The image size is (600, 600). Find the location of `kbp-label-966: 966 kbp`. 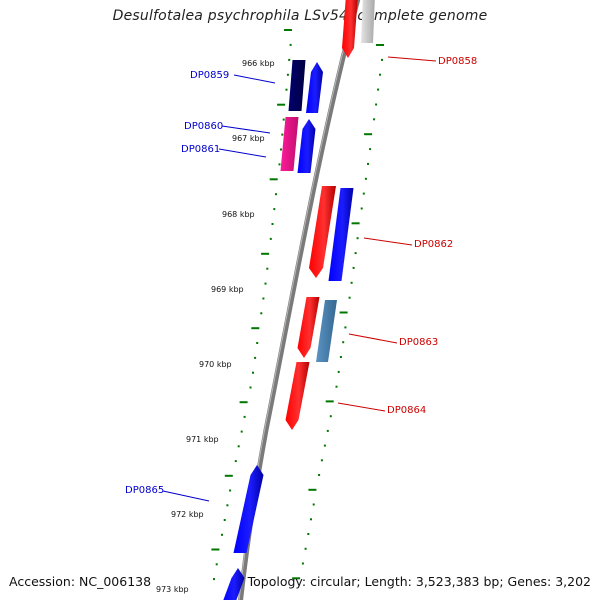

kbp-label-966: 966 kbp is located at coordinates (258, 63).